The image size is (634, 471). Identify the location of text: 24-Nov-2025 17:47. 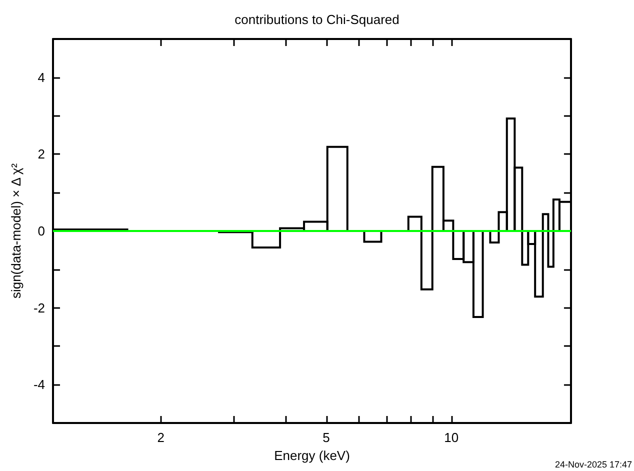
(593, 465).